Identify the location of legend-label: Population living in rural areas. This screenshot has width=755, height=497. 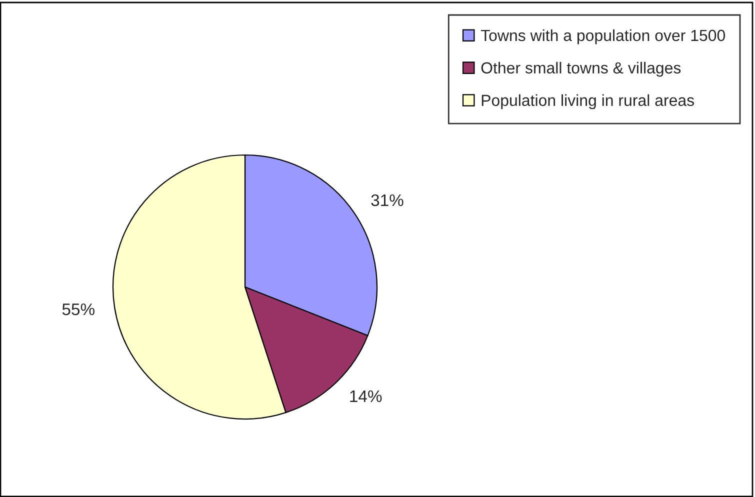
(588, 102).